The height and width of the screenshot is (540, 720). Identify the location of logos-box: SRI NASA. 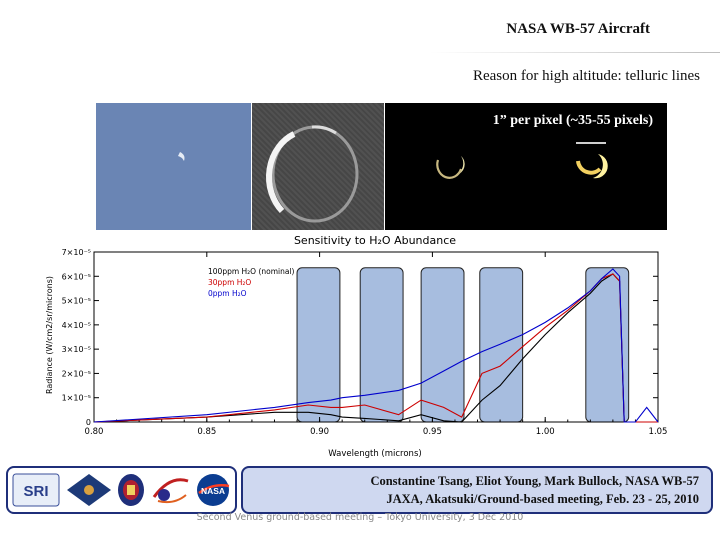
(121, 490).